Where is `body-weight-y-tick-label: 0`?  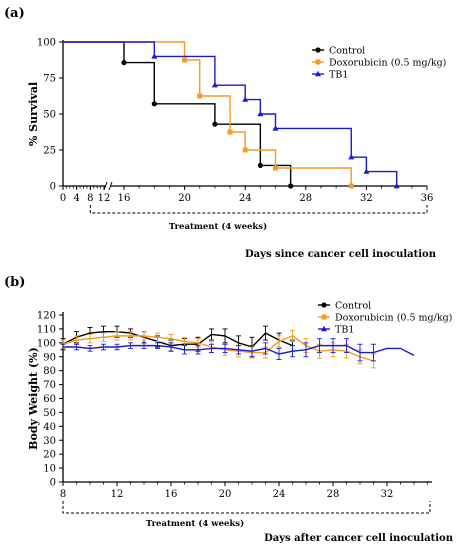
body-weight-y-tick-label: 0 is located at coordinates (53, 483).